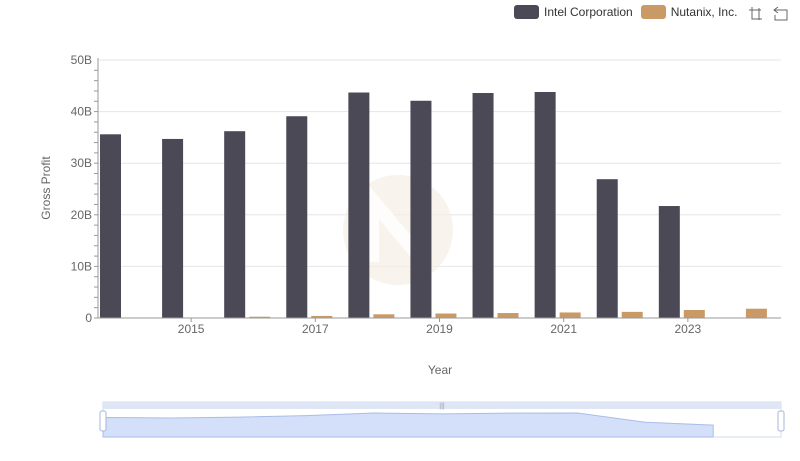 The image size is (800, 461). What do you see at coordinates (297, 217) in the screenshot?
I see `bar-intel-2017` at bounding box center [297, 217].